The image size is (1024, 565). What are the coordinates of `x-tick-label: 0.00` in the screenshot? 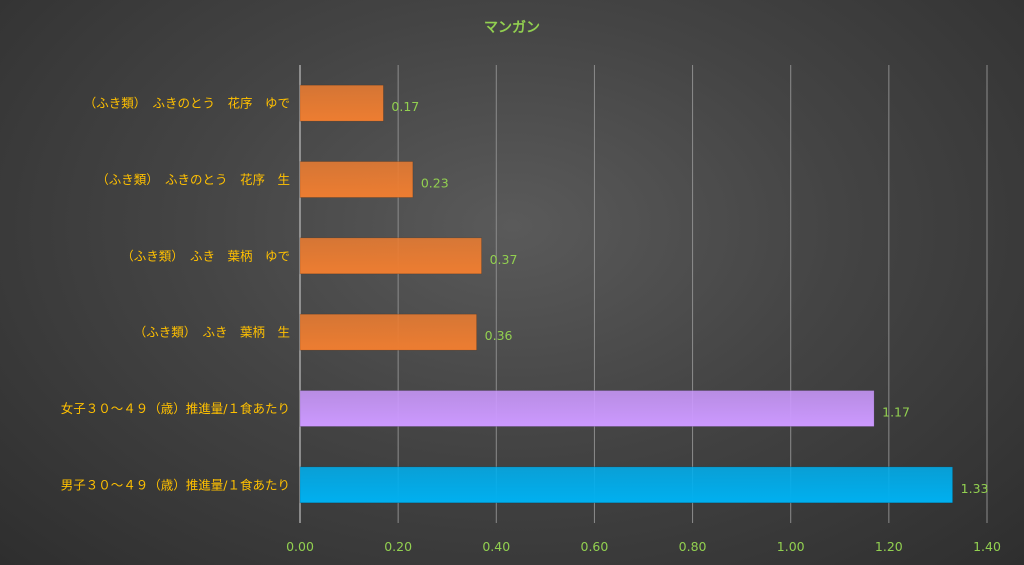 It's located at (300, 546).